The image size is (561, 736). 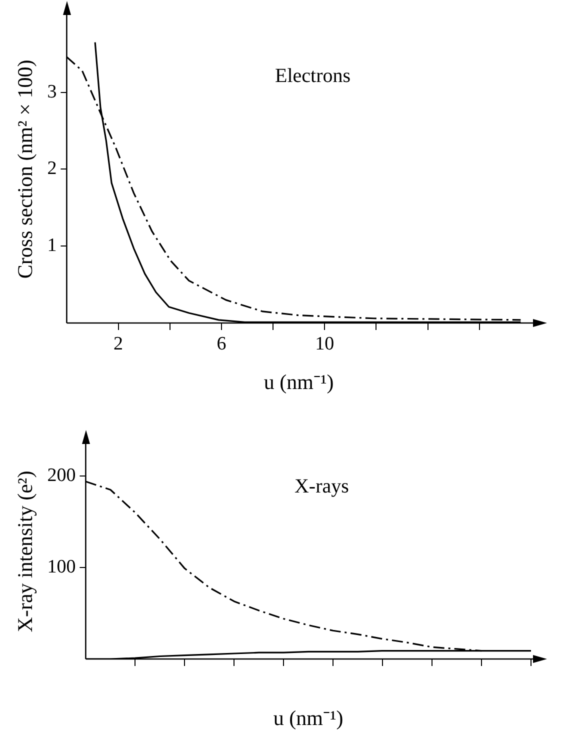 What do you see at coordinates (61, 475) in the screenshot?
I see `y-tick-label: 200` at bounding box center [61, 475].